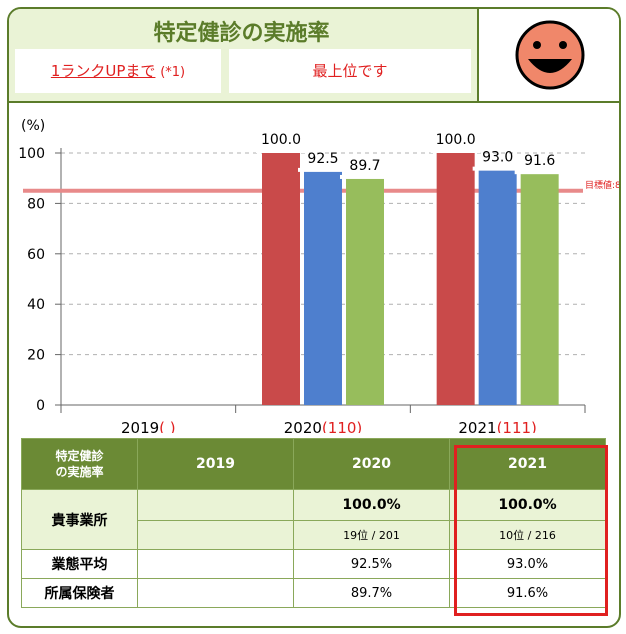 This screenshot has height=634, width=626. I want to click on company-value-2019, so click(215, 505).